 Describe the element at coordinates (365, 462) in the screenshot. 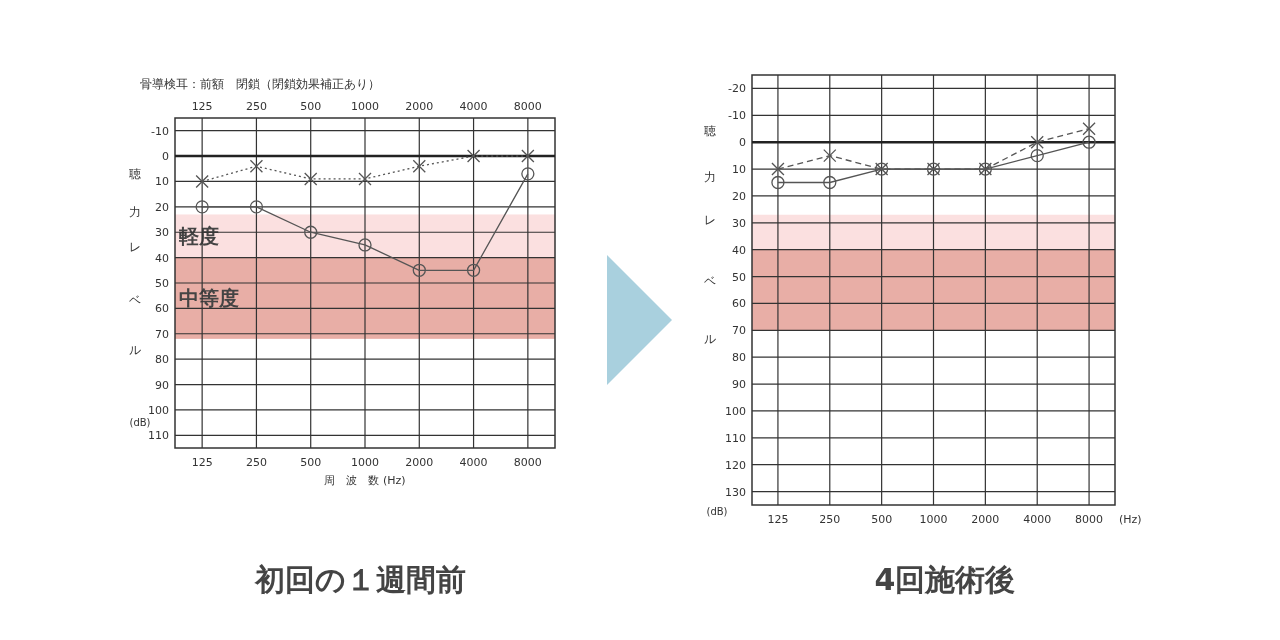

I see `x2-tick-label: 1000` at that location.